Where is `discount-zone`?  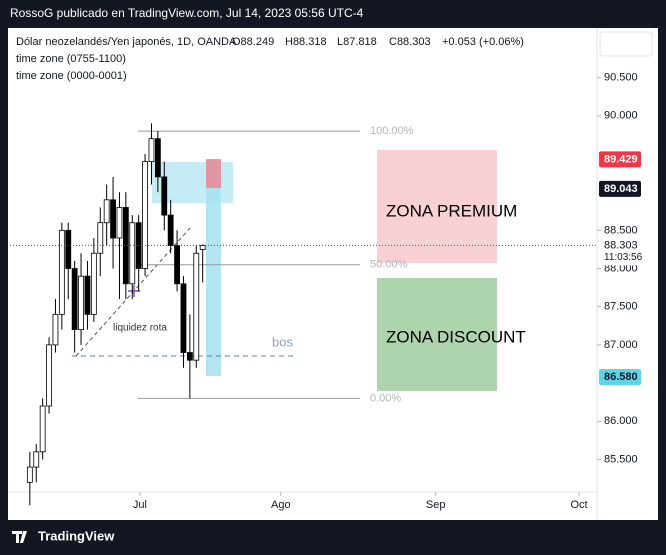
discount-zone is located at coordinates (437, 334).